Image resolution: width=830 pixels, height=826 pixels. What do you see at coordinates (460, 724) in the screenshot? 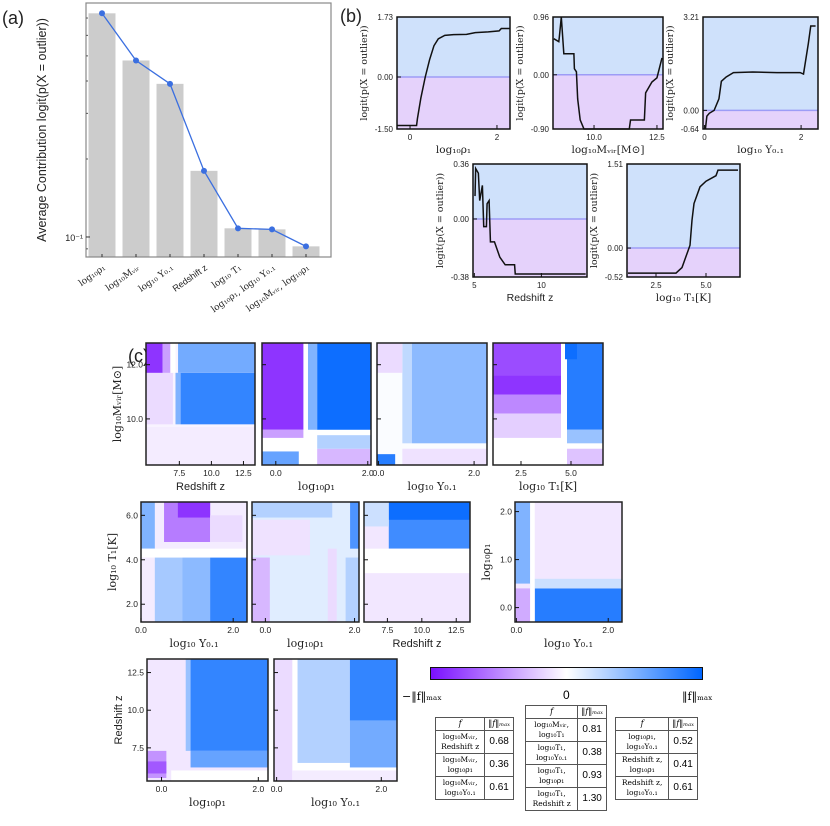
I see `table-header-cell: f` at bounding box center [460, 724].